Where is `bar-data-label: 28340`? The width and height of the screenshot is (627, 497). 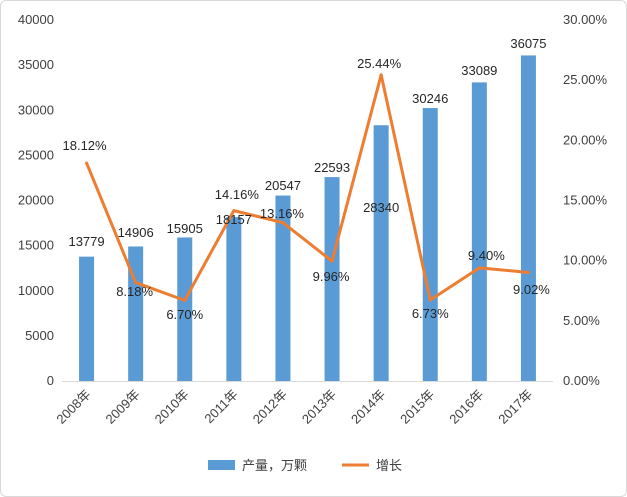
bar-data-label: 28340 is located at coordinates (381, 207).